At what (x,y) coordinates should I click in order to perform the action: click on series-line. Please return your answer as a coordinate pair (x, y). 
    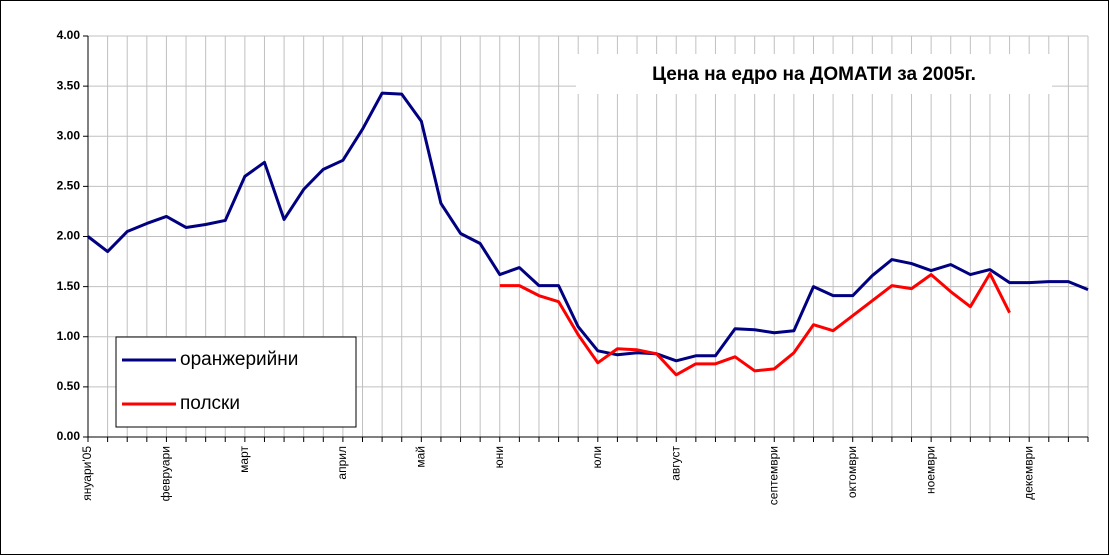
    Looking at the image, I should click on (755, 324).